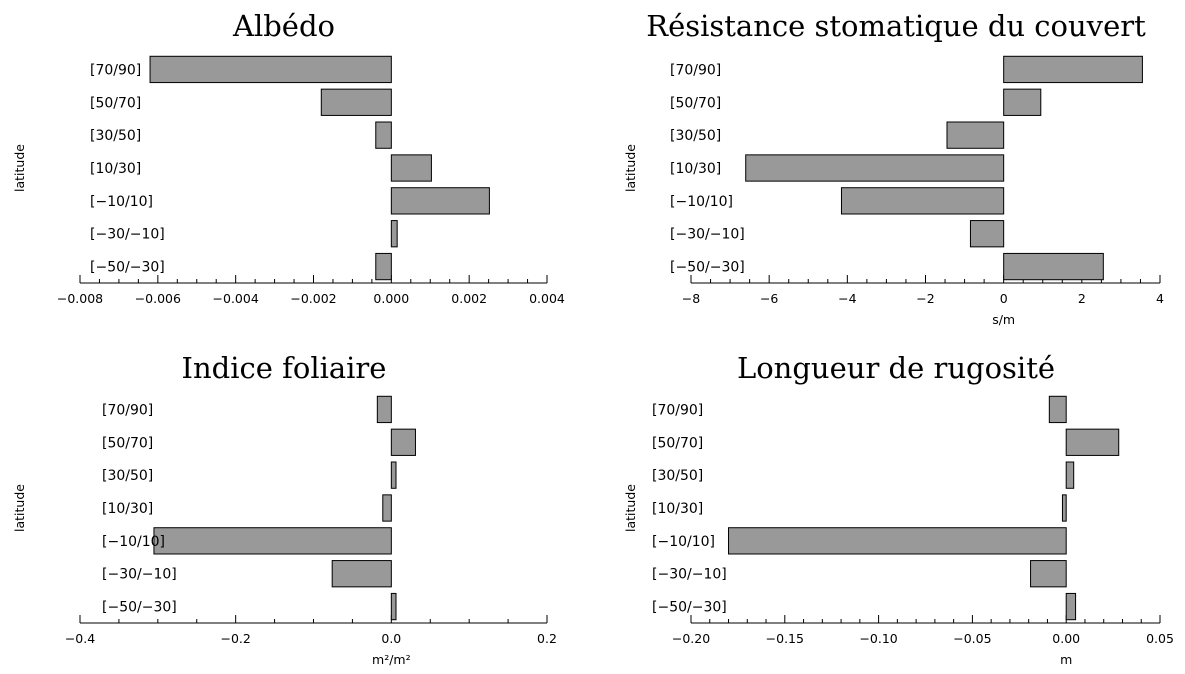 The image size is (1185, 674). Describe the element at coordinates (691, 298) in the screenshot. I see `x-tick-label: −8` at that location.